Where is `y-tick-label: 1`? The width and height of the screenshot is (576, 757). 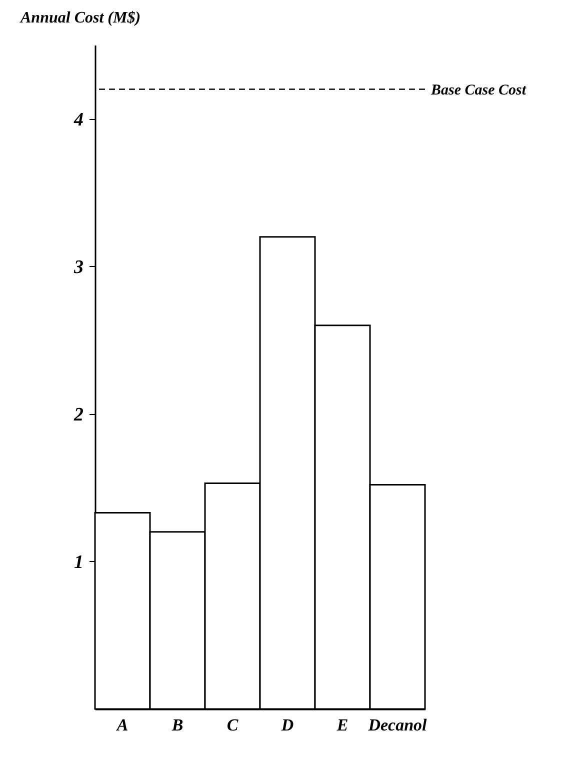
y-tick-label: 1 is located at coordinates (79, 562).